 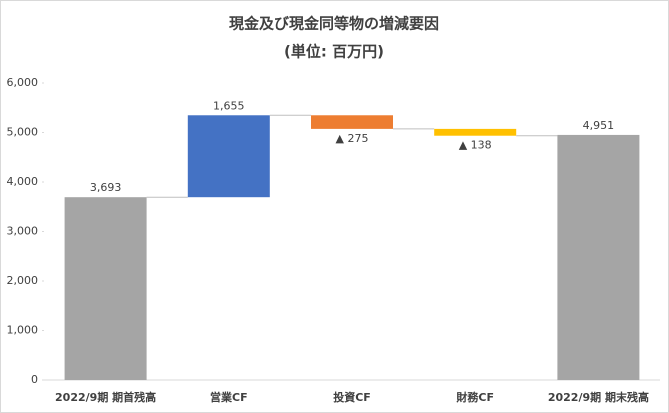 I want to click on x-tick-label: 財務CF, so click(x=474, y=397).